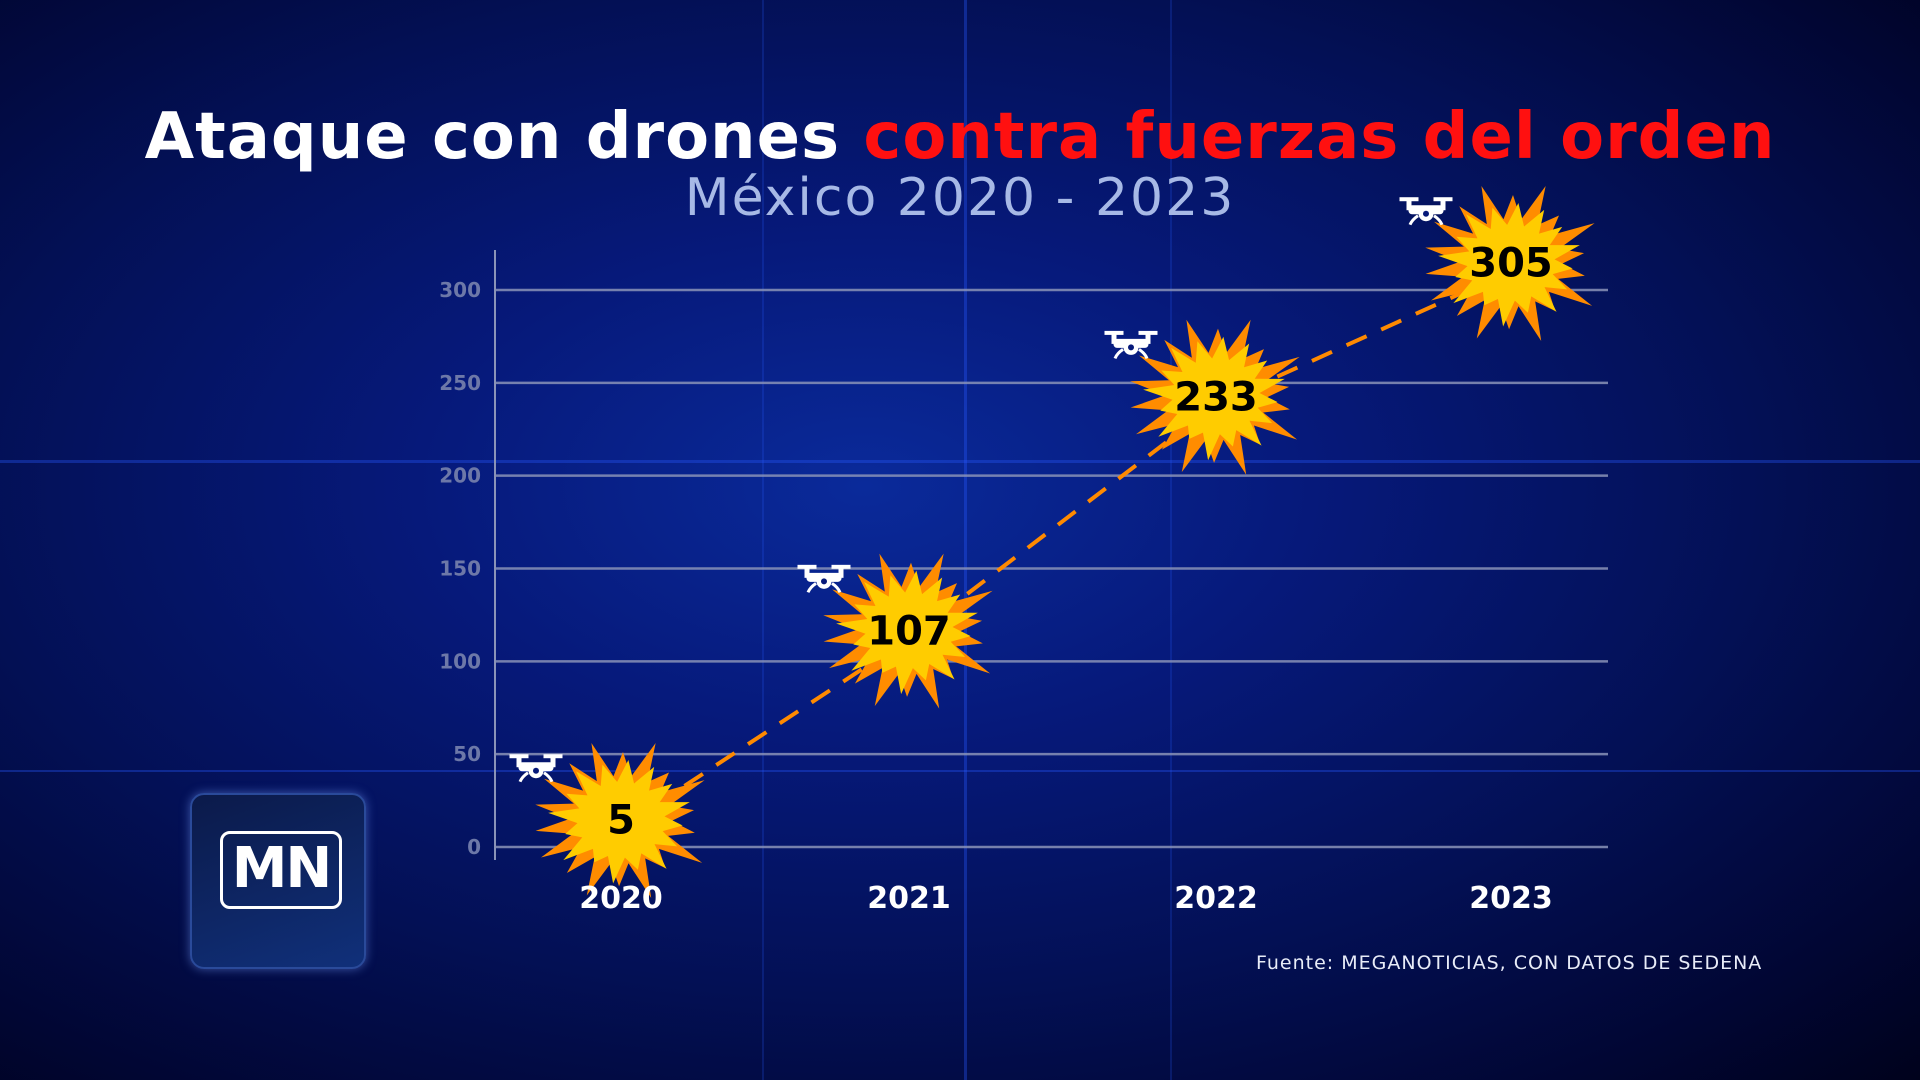 This screenshot has width=1920, height=1080. Describe the element at coordinates (1216, 898) in the screenshot. I see `x-tick-label: 2022` at that location.